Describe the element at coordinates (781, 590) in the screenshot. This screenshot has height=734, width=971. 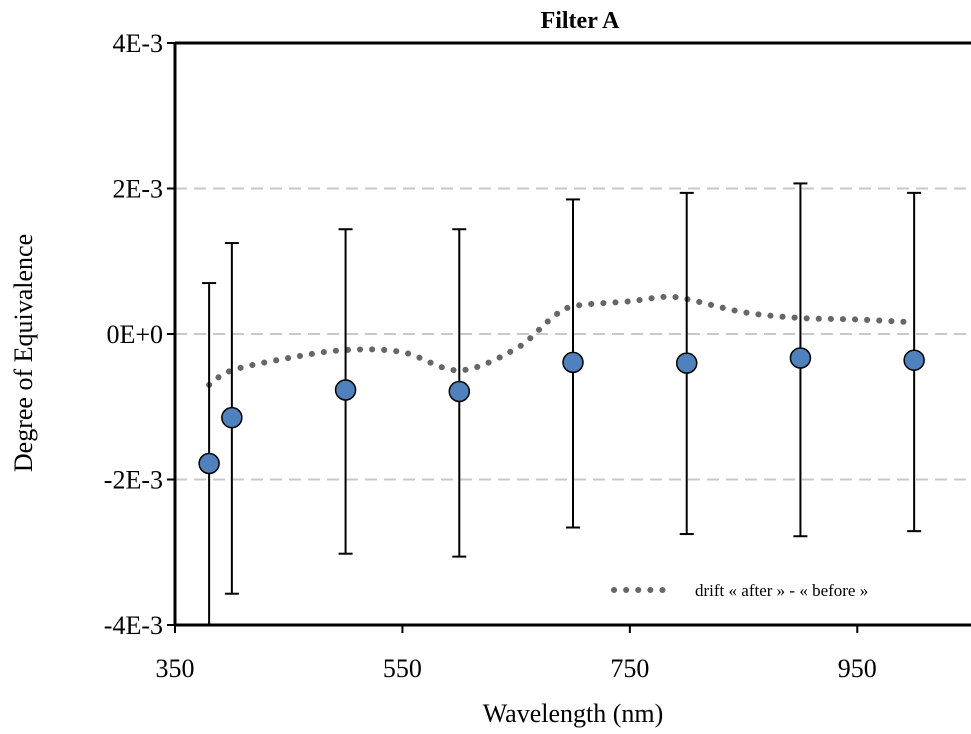
I see `legend-label: drift « after » - « before »` at that location.